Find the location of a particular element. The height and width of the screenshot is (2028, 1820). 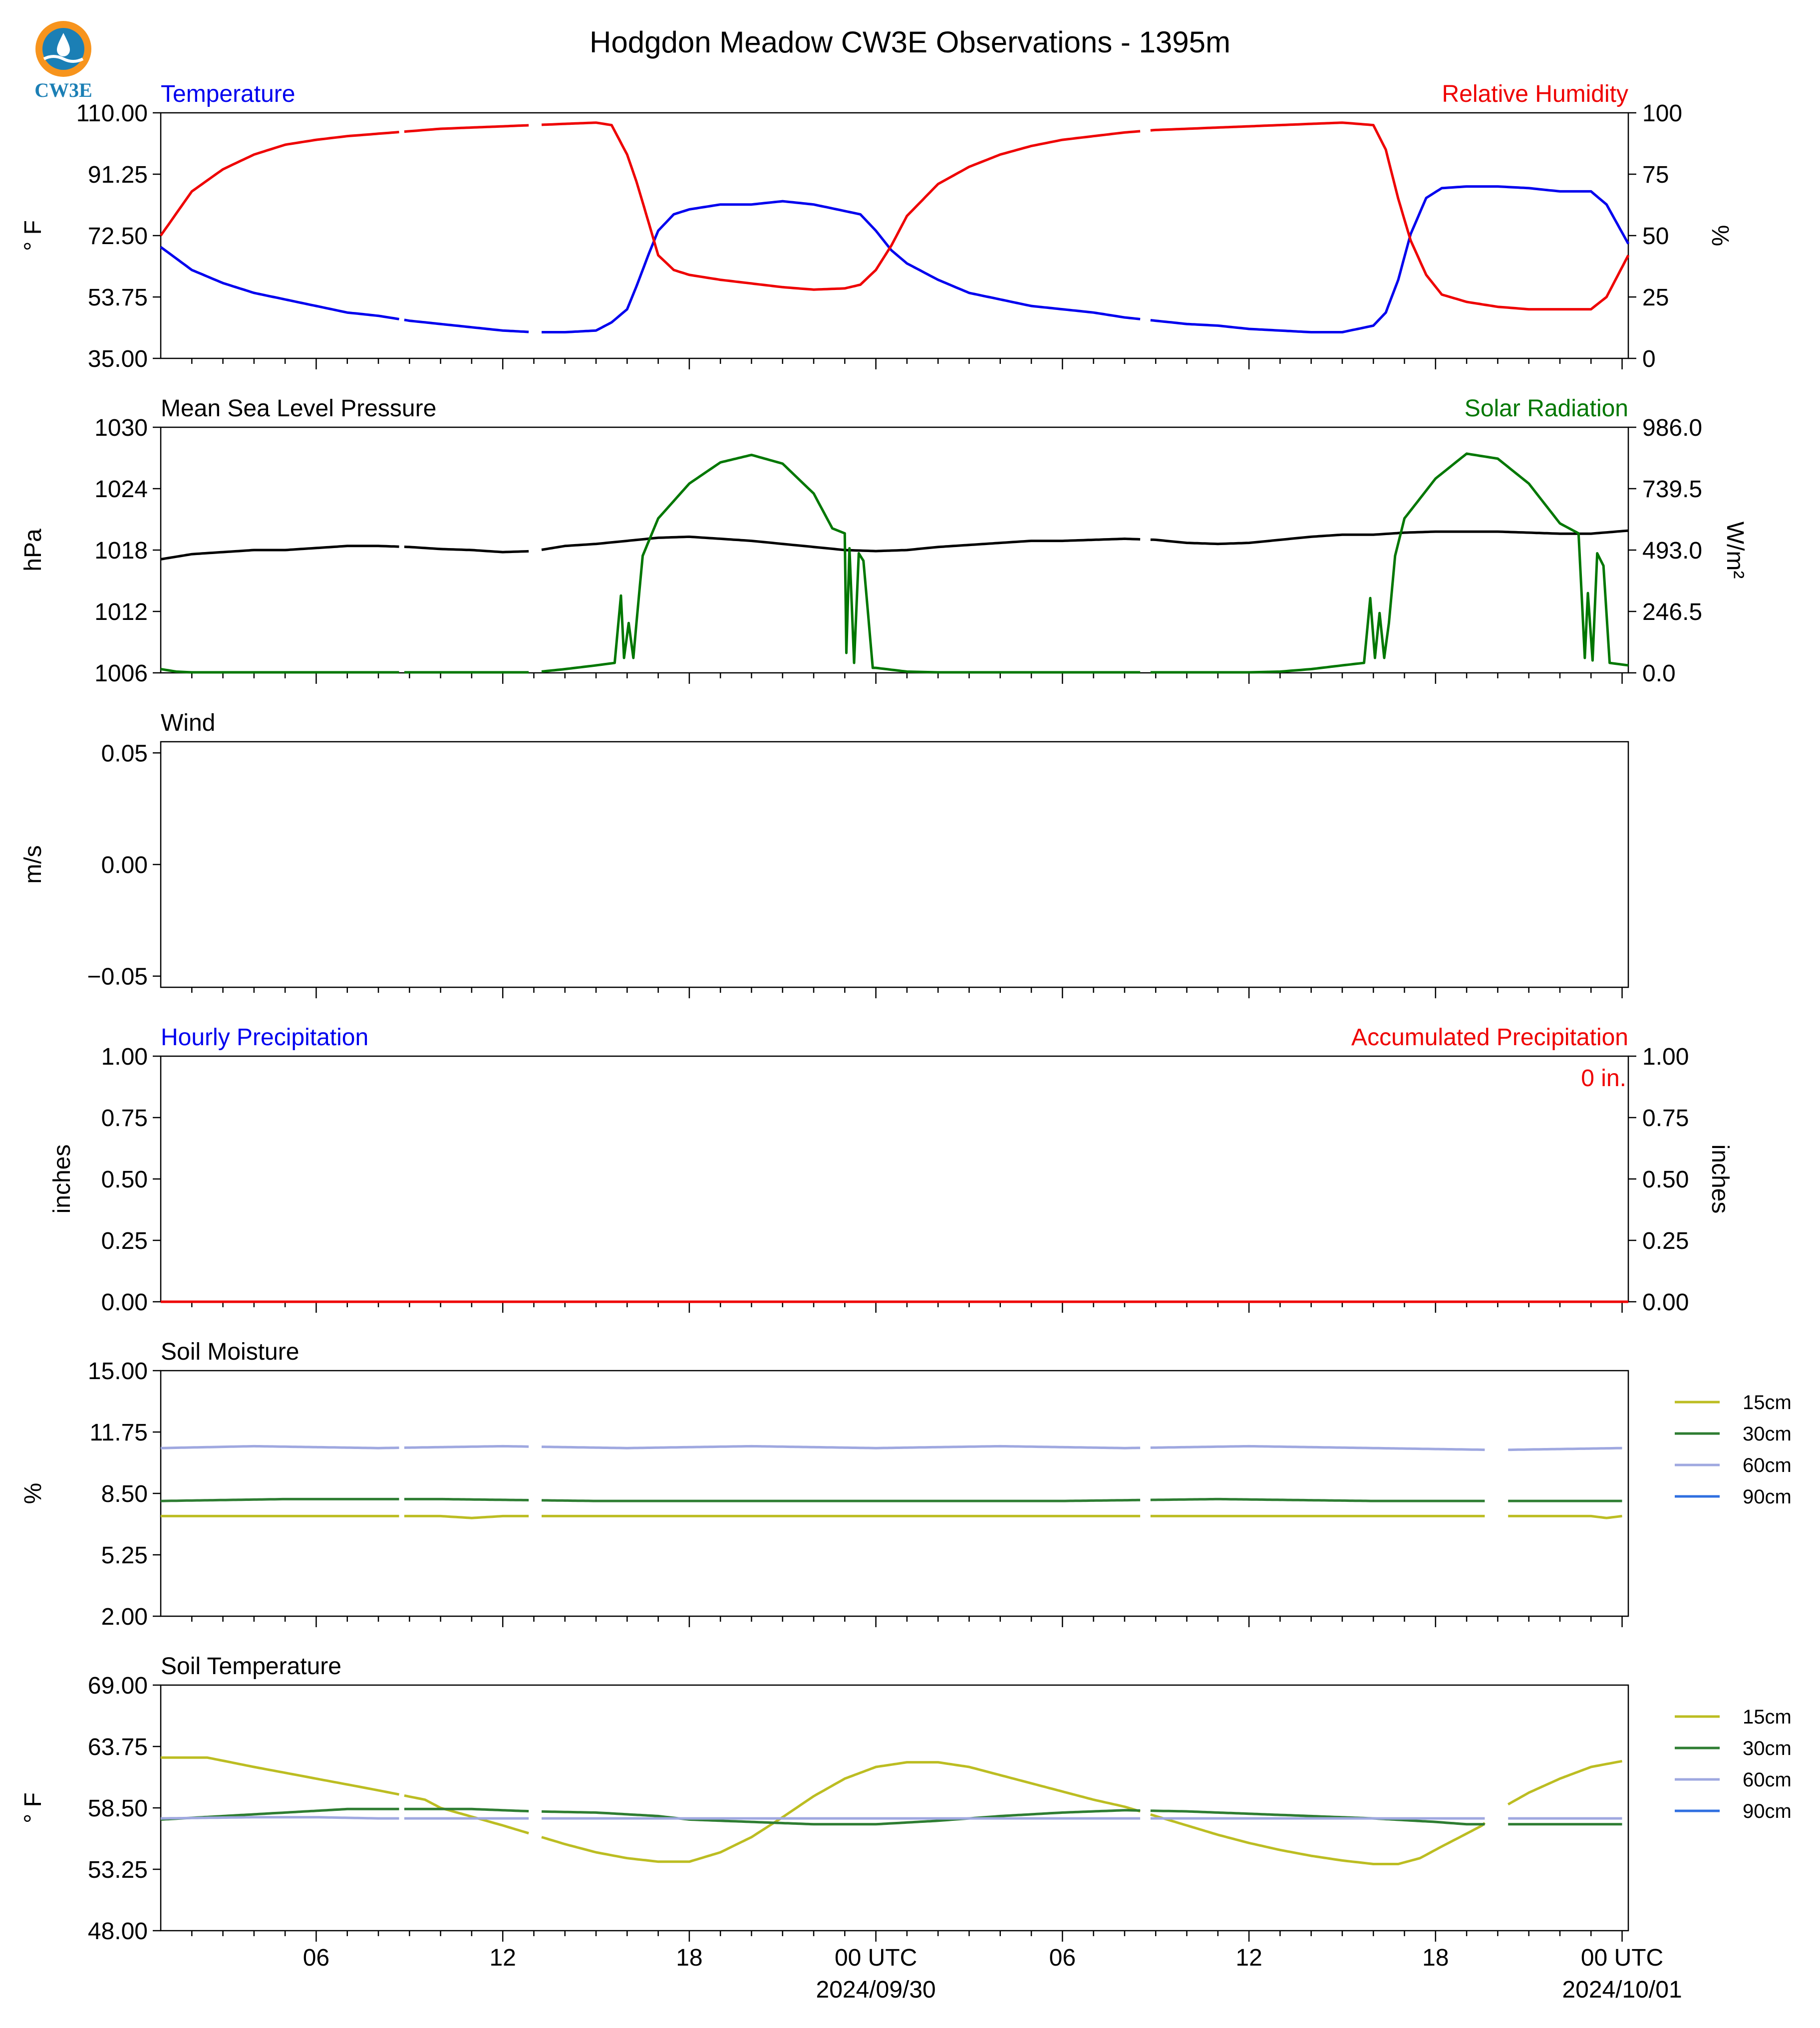

y-tick-label-right: 0.75 is located at coordinates (1665, 1118).